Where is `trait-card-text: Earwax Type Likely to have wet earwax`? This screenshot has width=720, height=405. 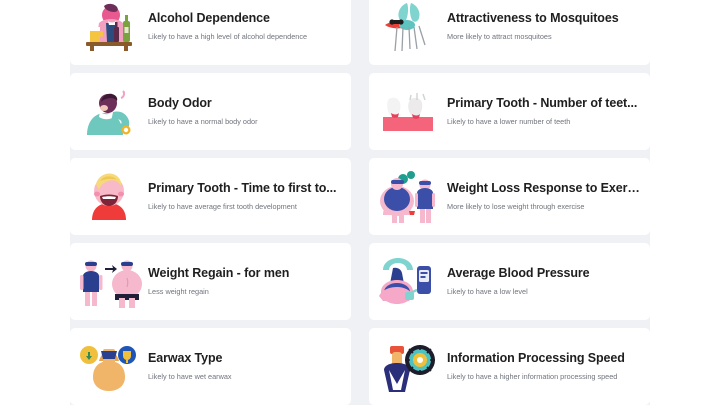
trait-card-text: Earwax Type Likely to have wet earwax is located at coordinates (249, 366).